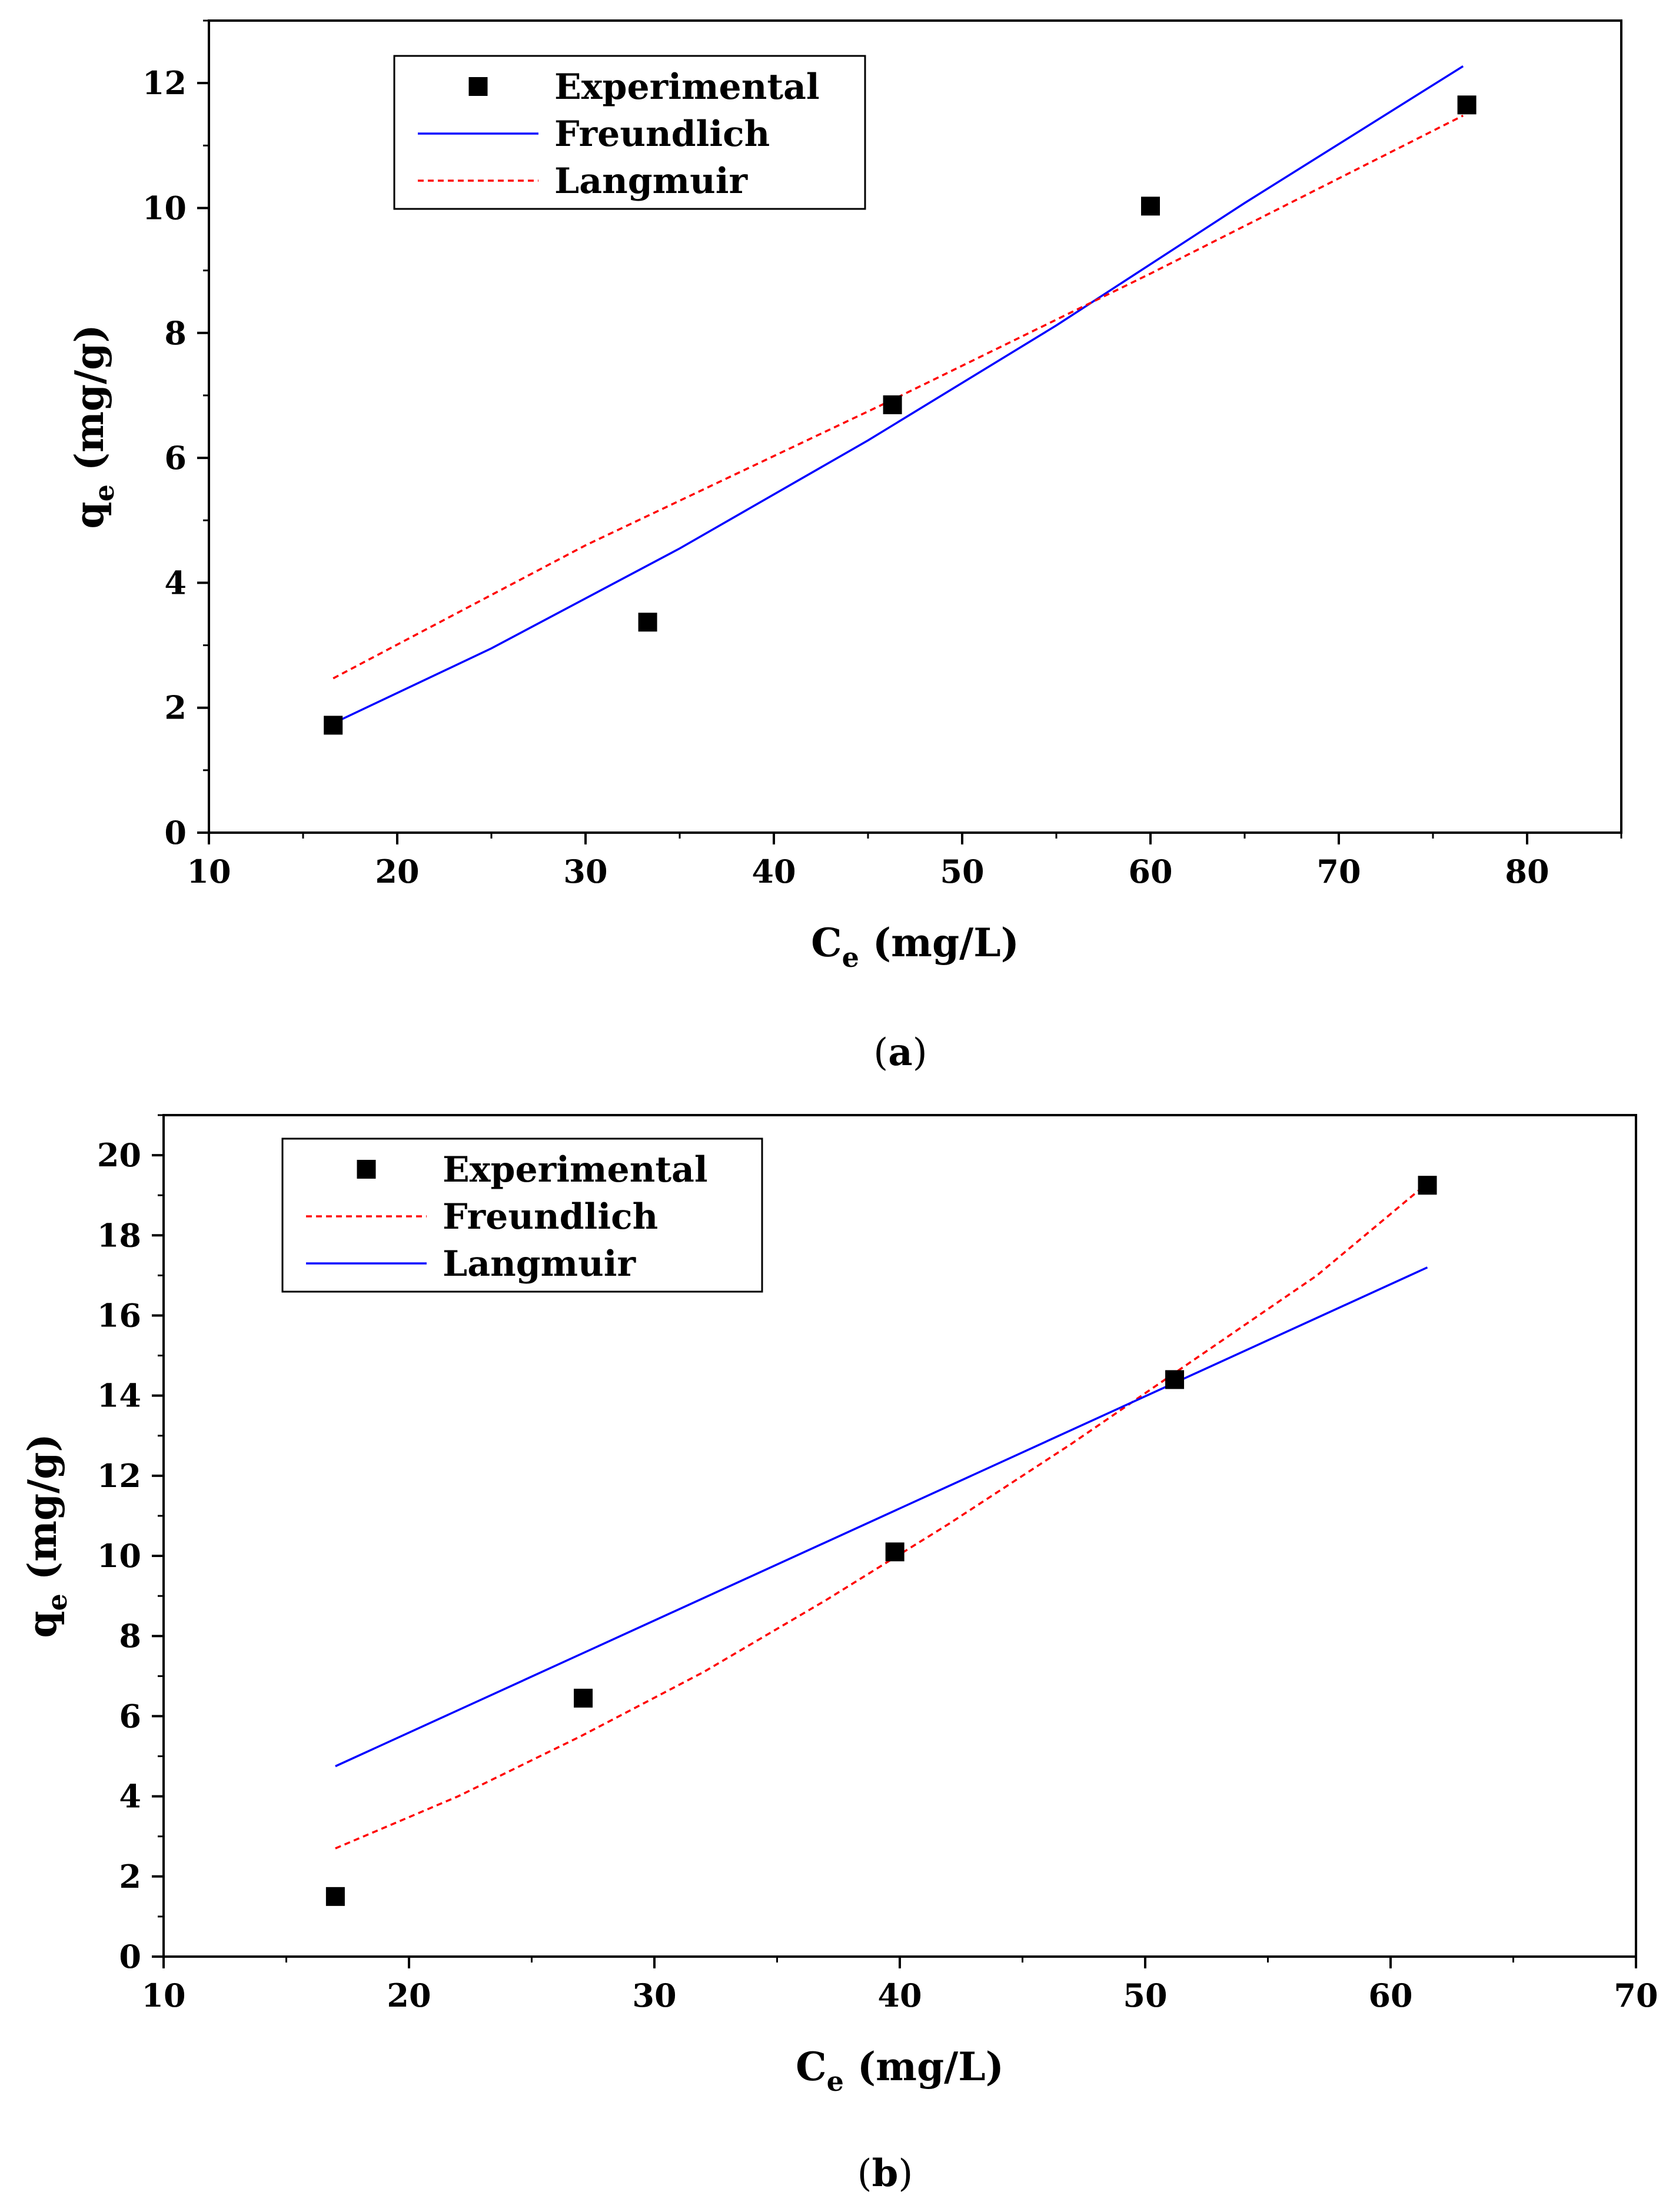 The width and height of the screenshot is (1666, 2212). What do you see at coordinates (119, 1315) in the screenshot?
I see `y-tick-label: 16` at bounding box center [119, 1315].